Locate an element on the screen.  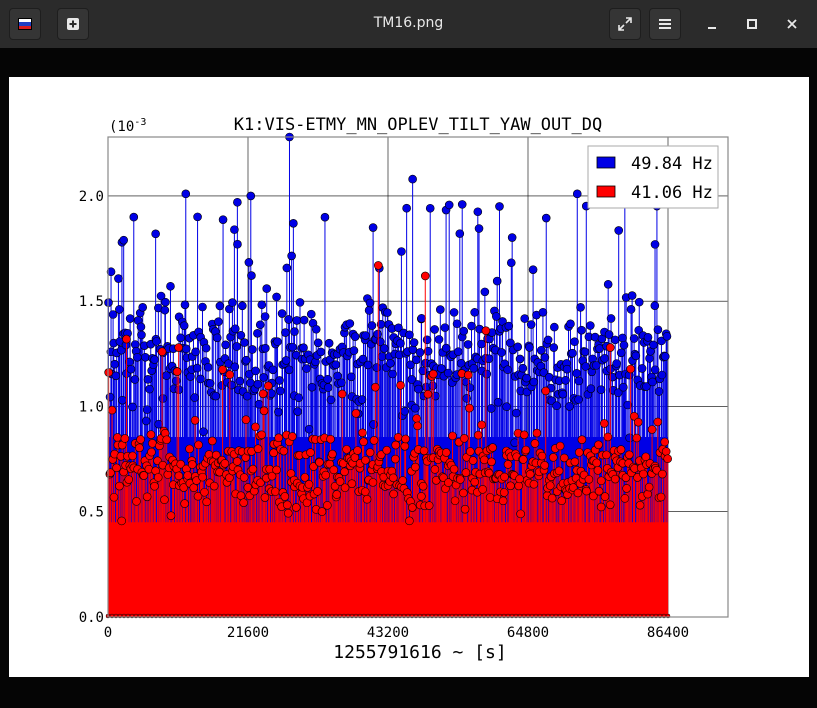
maximize-button is located at coordinates (752, 24).